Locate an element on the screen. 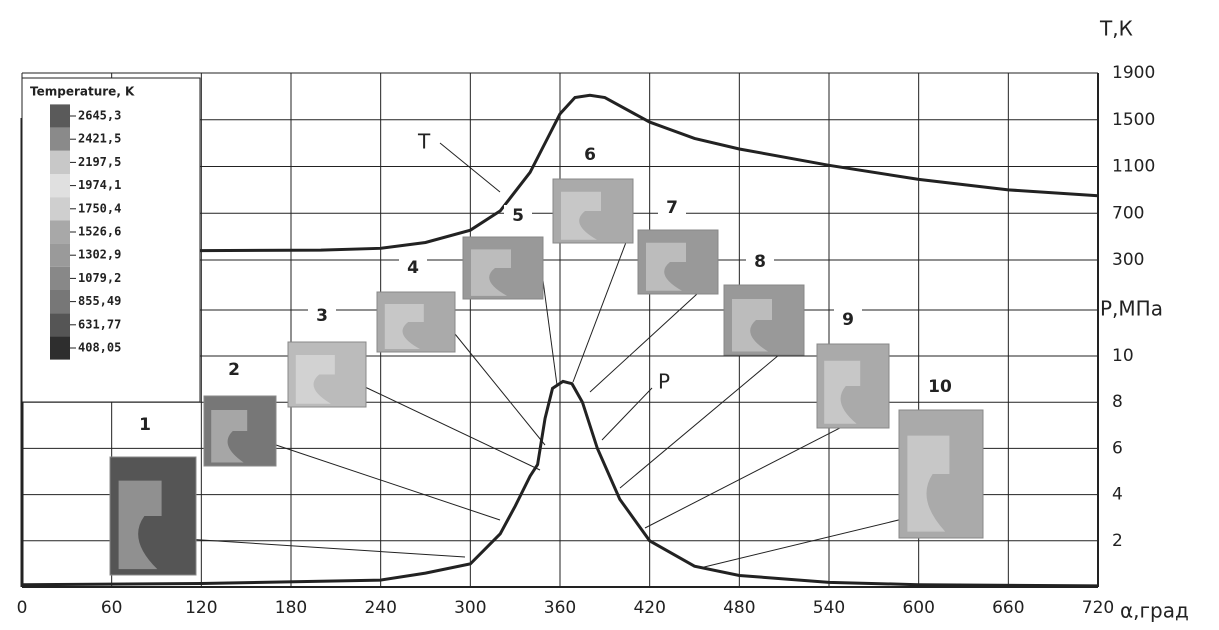 Image resolution: width=1219 pixels, height=630 pixels. y-tick-label: 4 is located at coordinates (1117, 495).